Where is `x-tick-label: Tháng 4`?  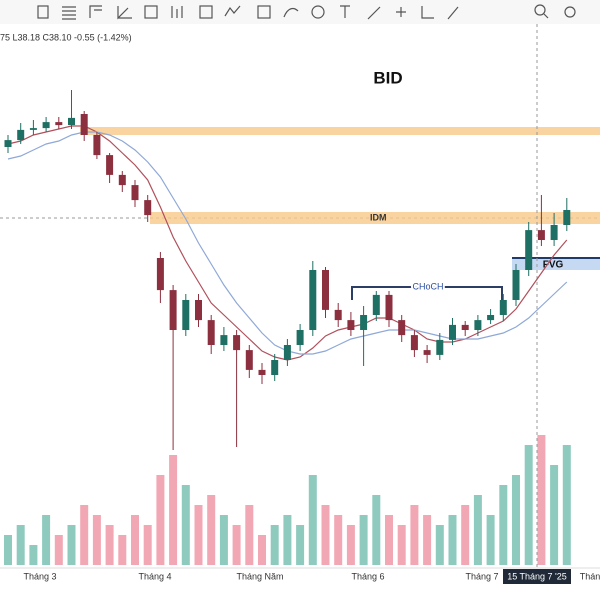 x-tick-label: Tháng 4 is located at coordinates (154, 576).